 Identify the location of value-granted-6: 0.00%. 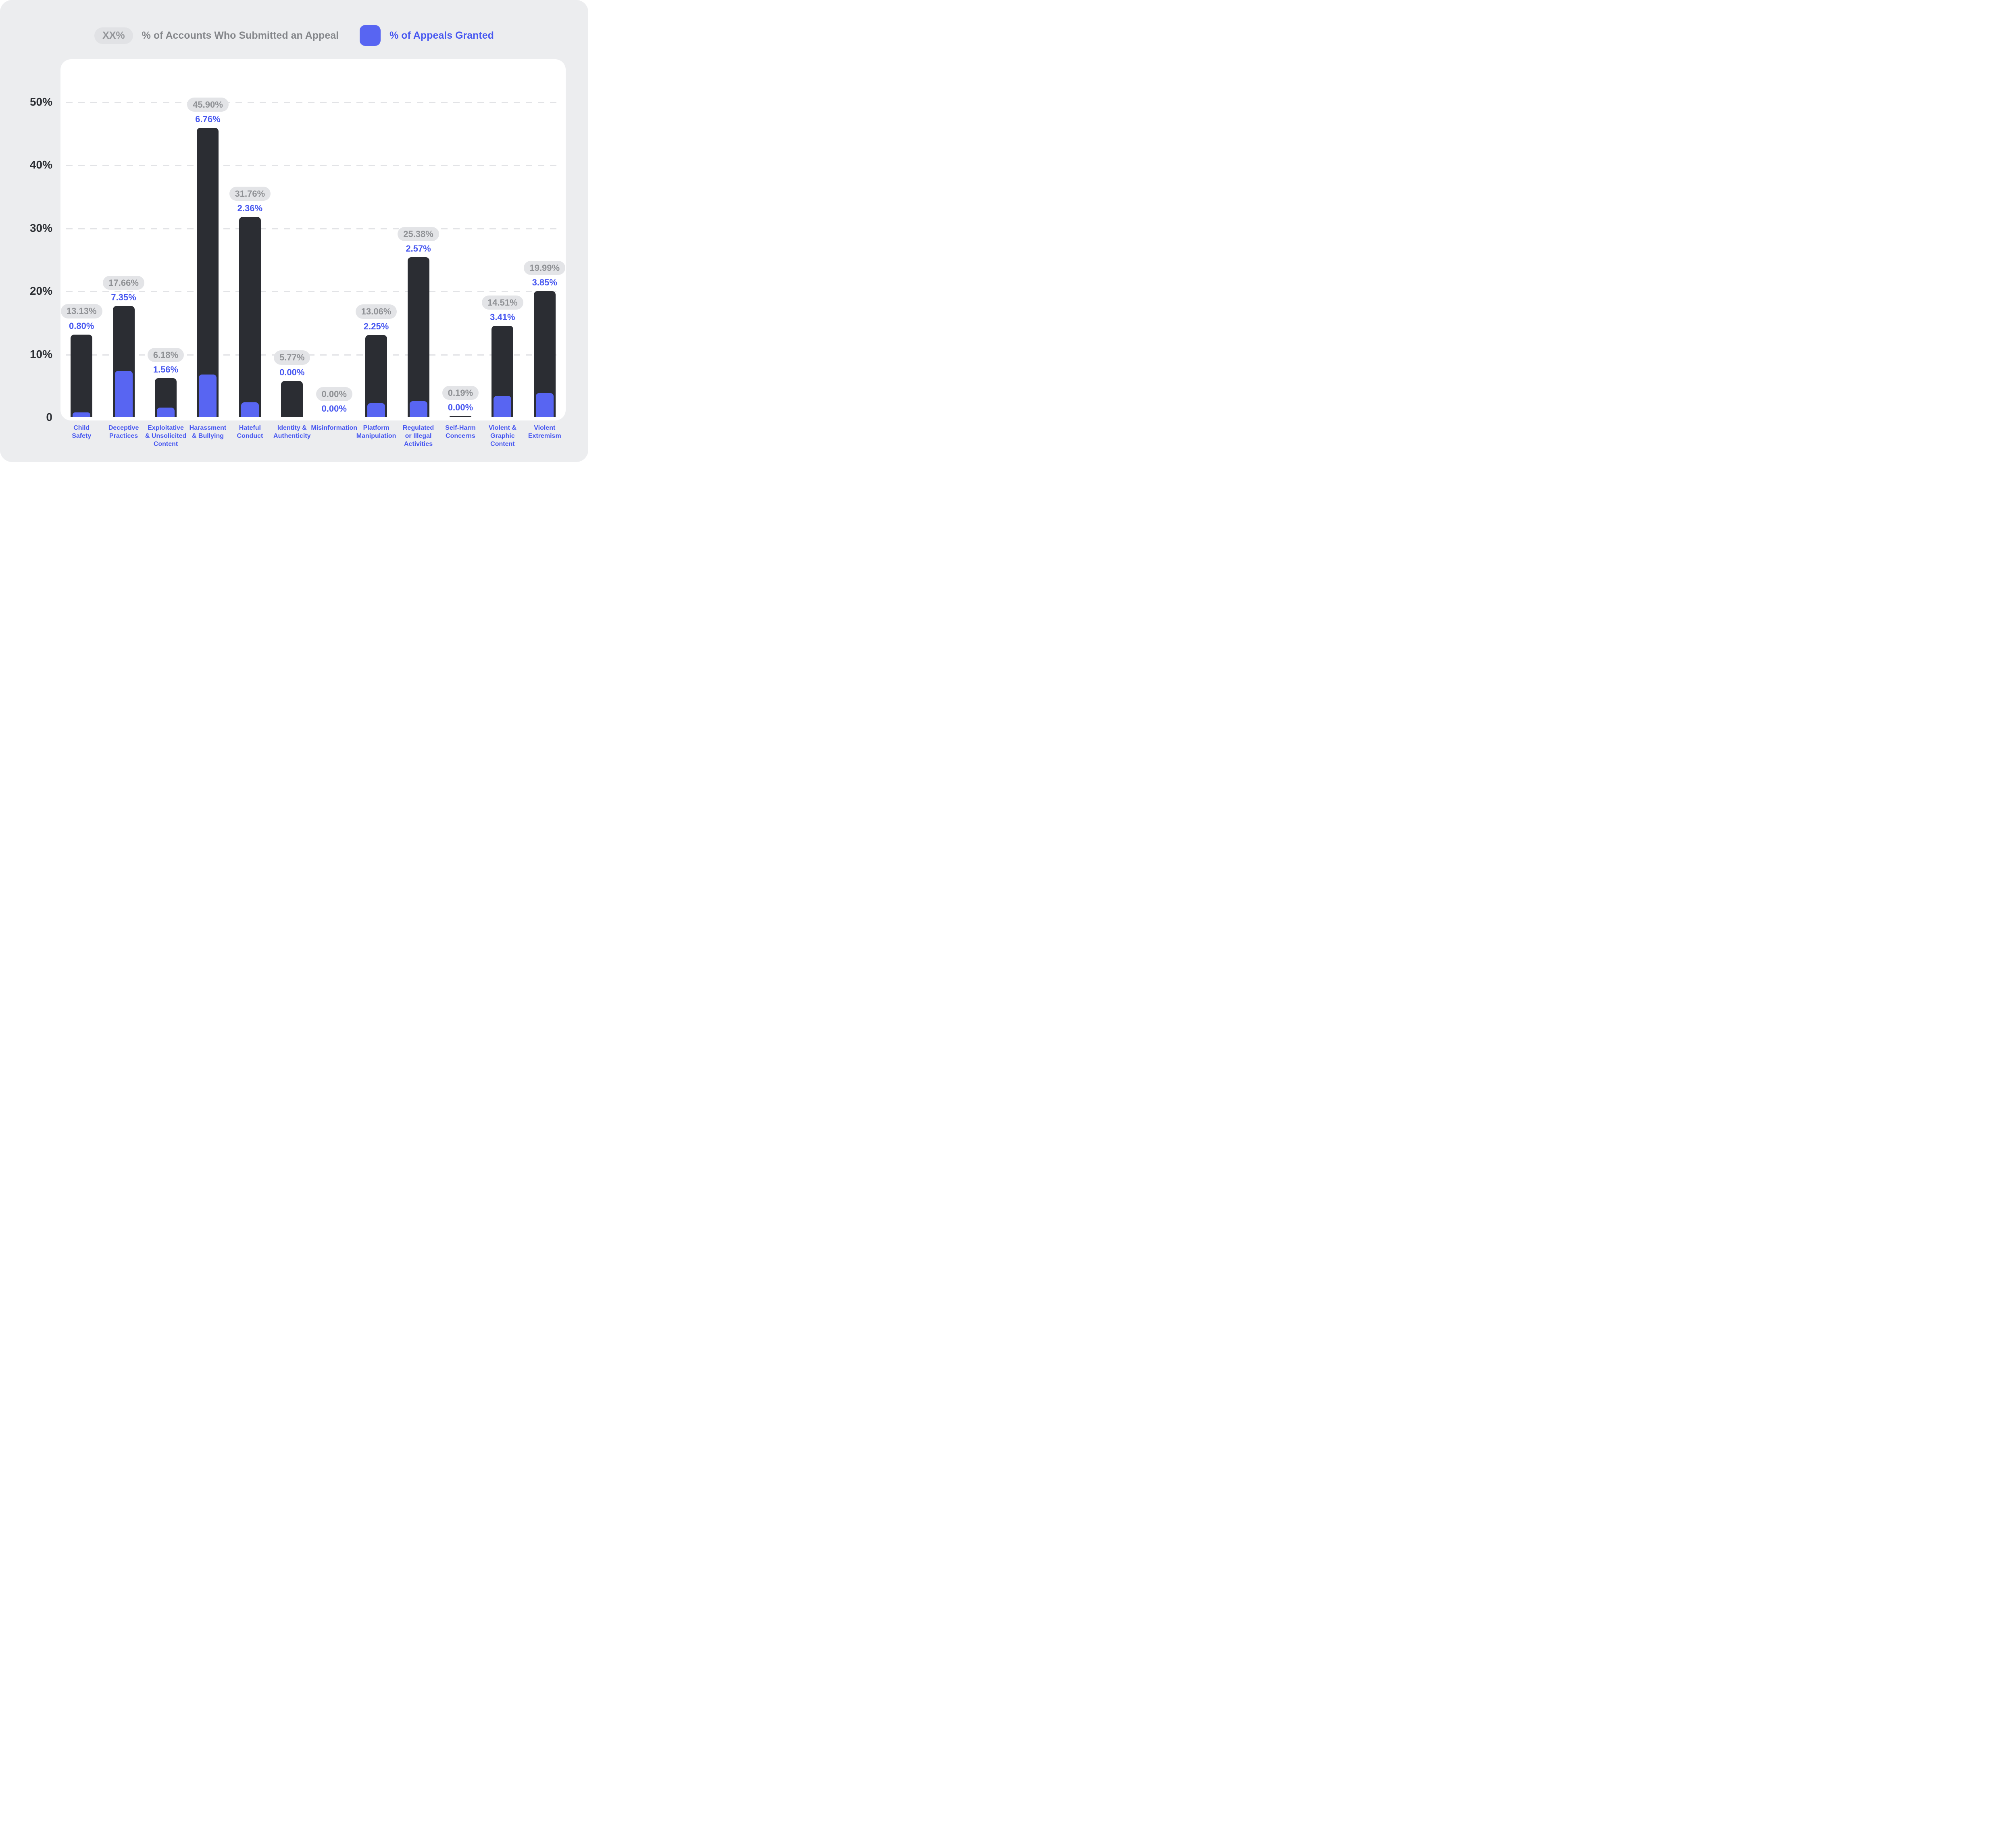
(334, 409).